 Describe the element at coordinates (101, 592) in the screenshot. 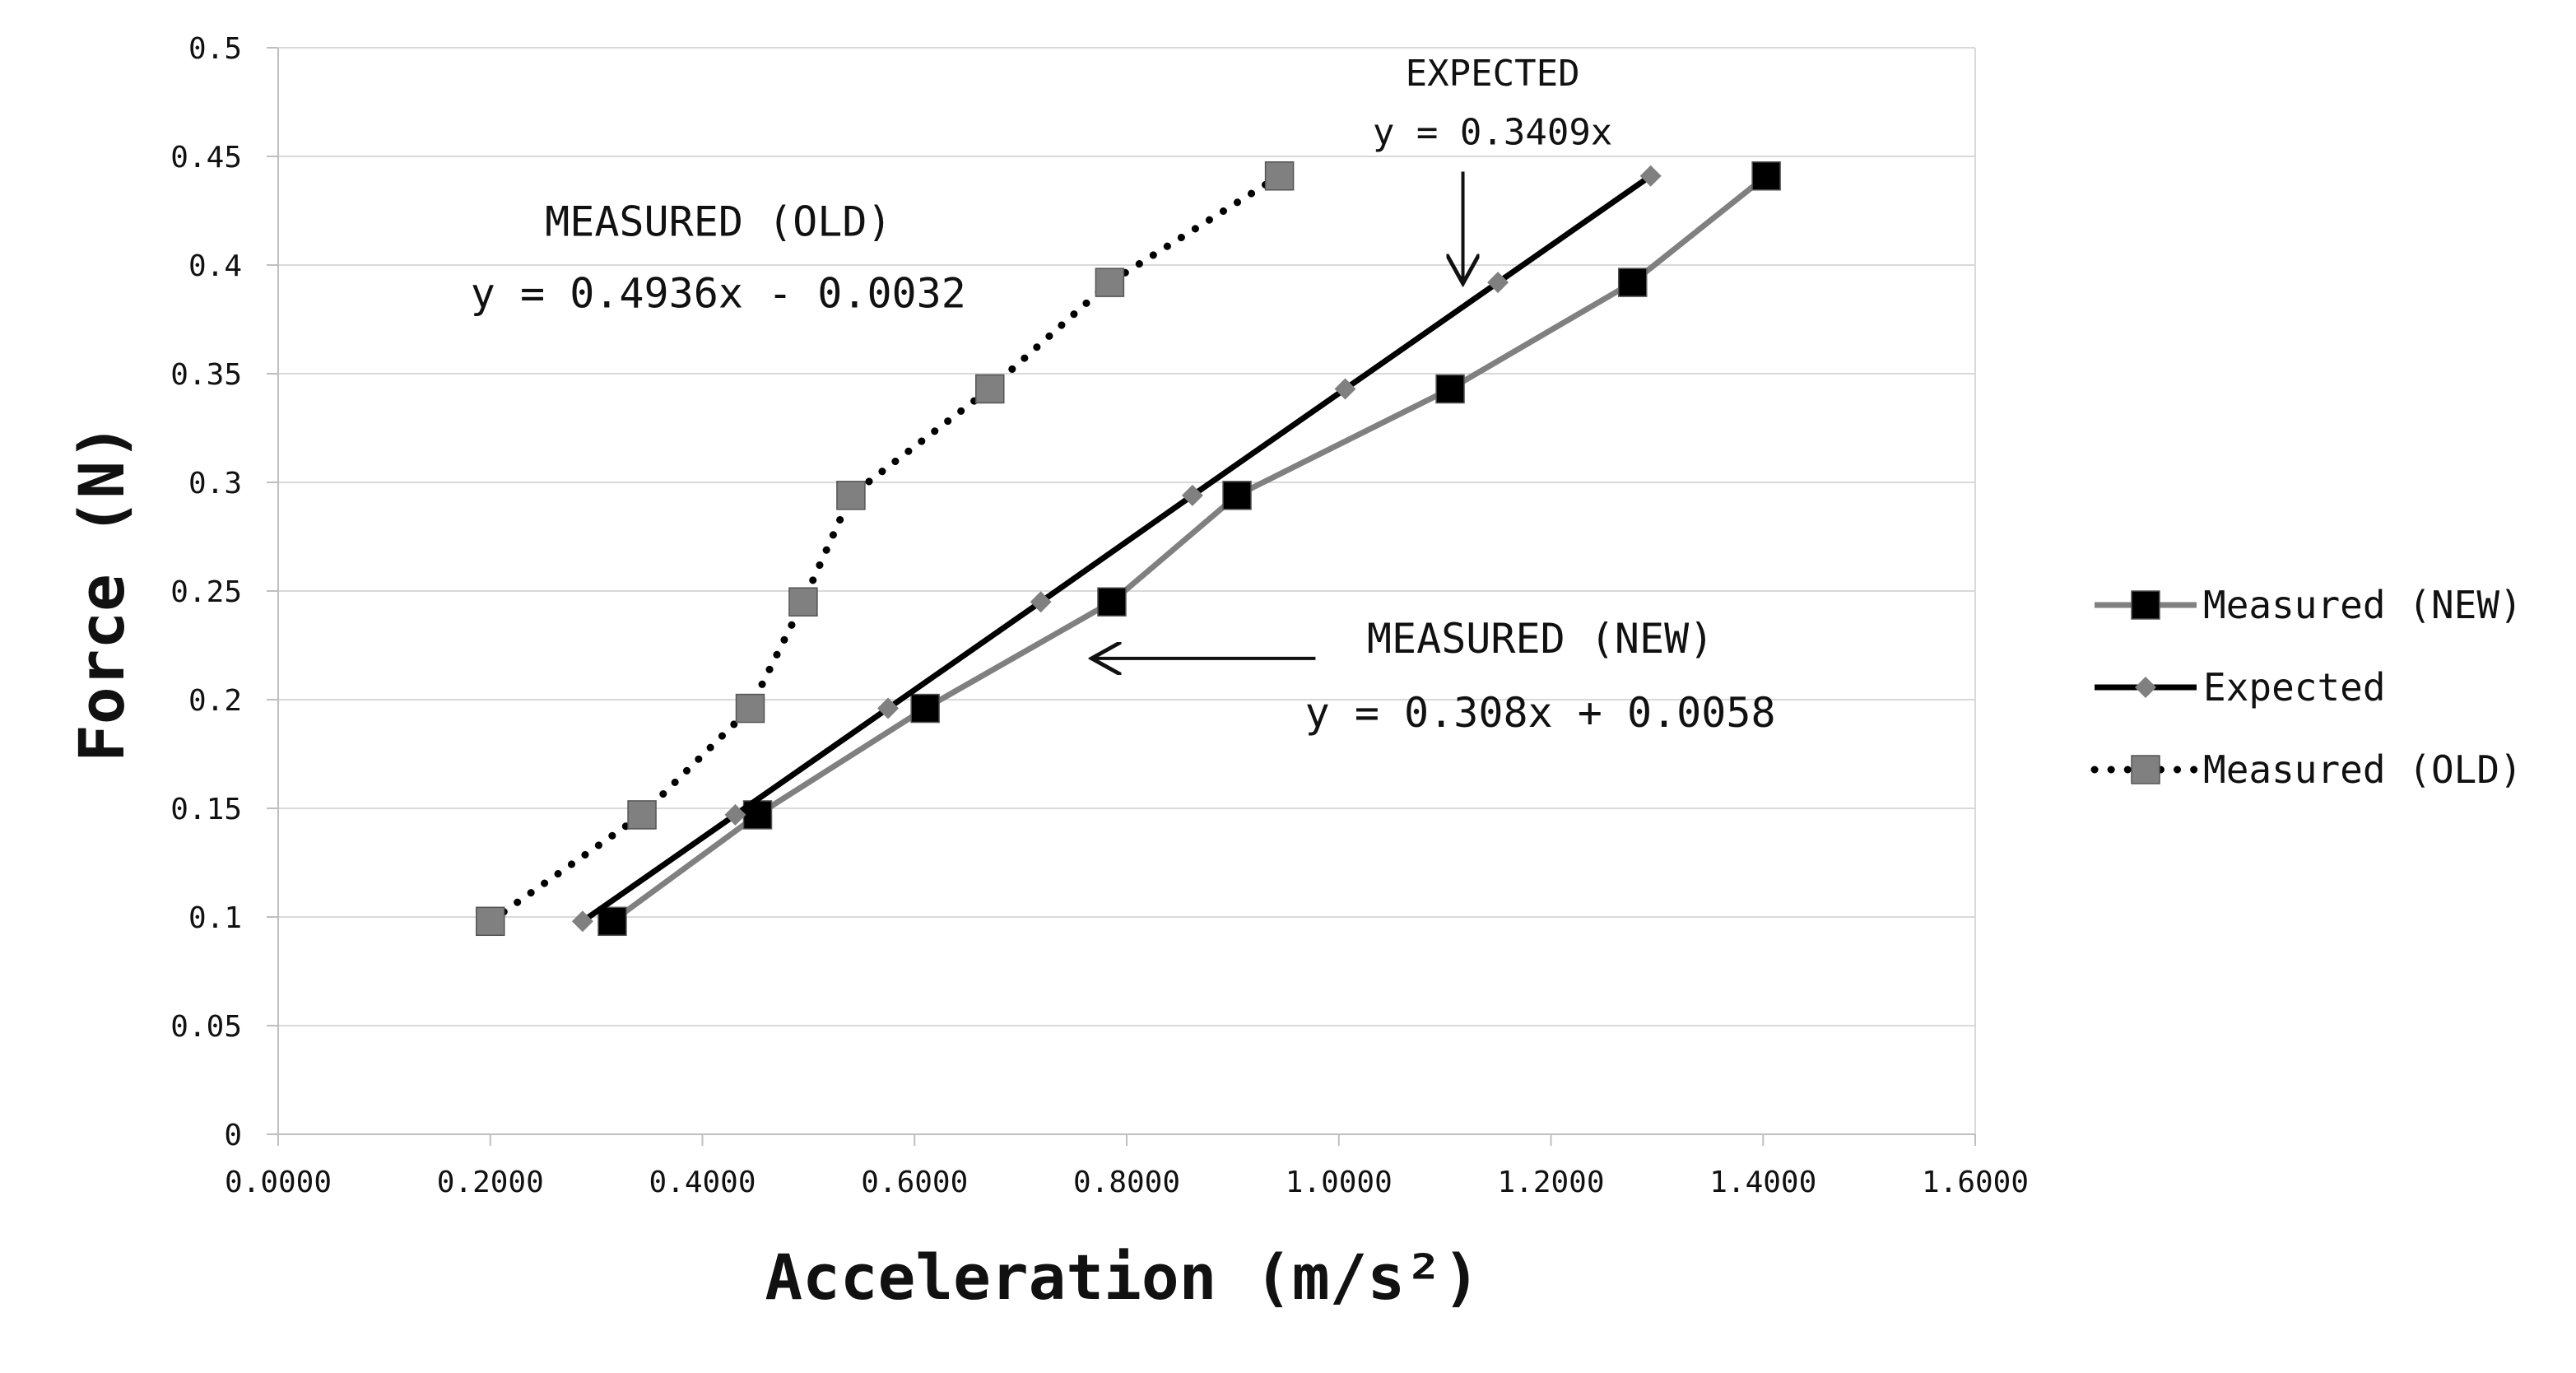

I see `y-axis-title: Force (N)` at that location.